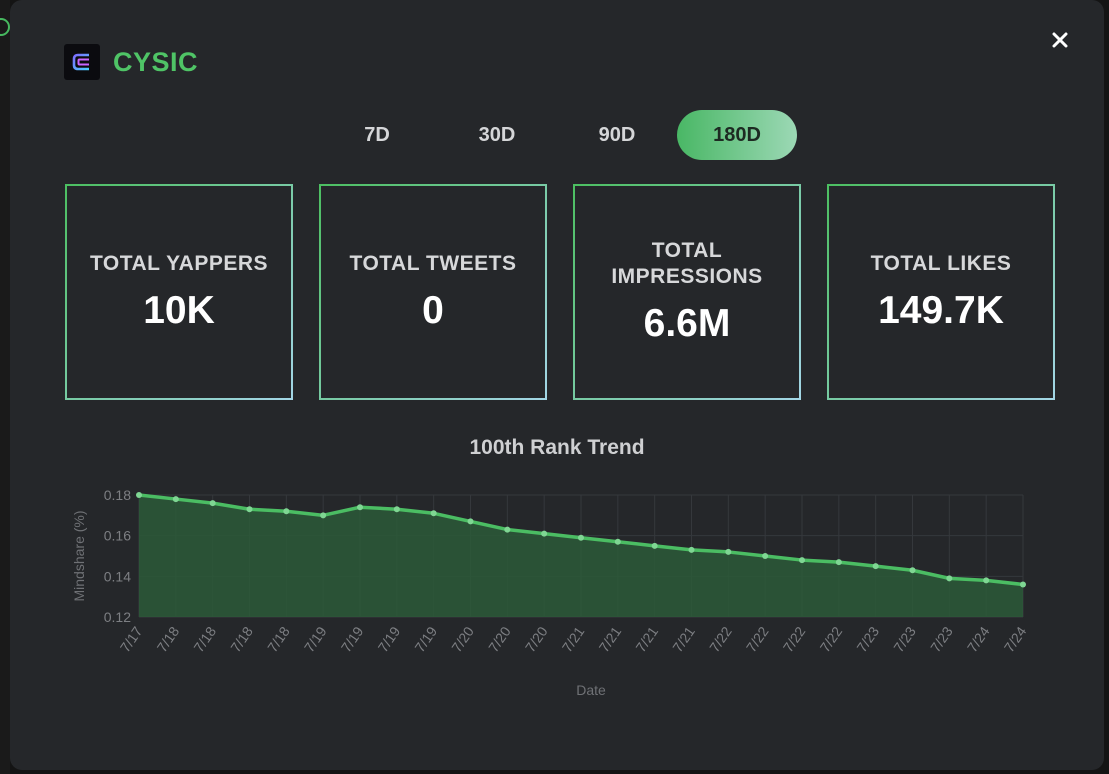 Image resolution: width=1109 pixels, height=774 pixels. Describe the element at coordinates (433, 310) in the screenshot. I see `stat-value: 0` at that location.